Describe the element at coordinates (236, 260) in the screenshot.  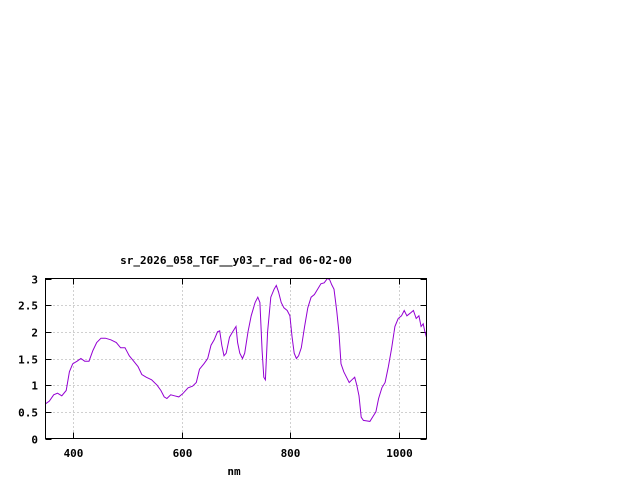
I see `chart-title: sr_2026_058_TGF__y03_r_rad 06-02-00` at that location.